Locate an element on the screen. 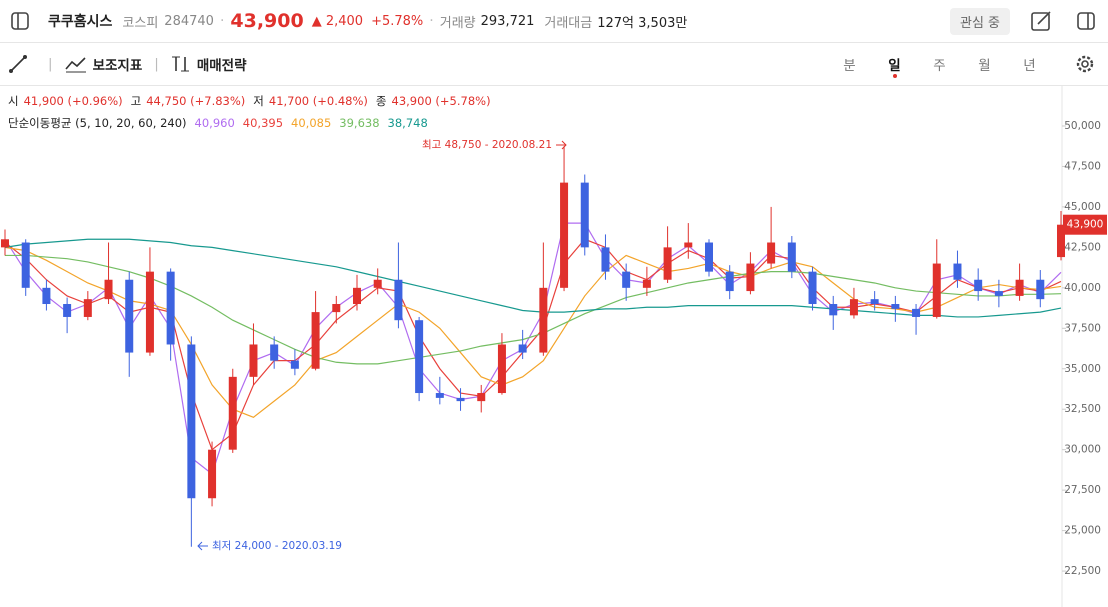 The width and height of the screenshot is (1108, 607). ma-value: 39,638 is located at coordinates (359, 123).